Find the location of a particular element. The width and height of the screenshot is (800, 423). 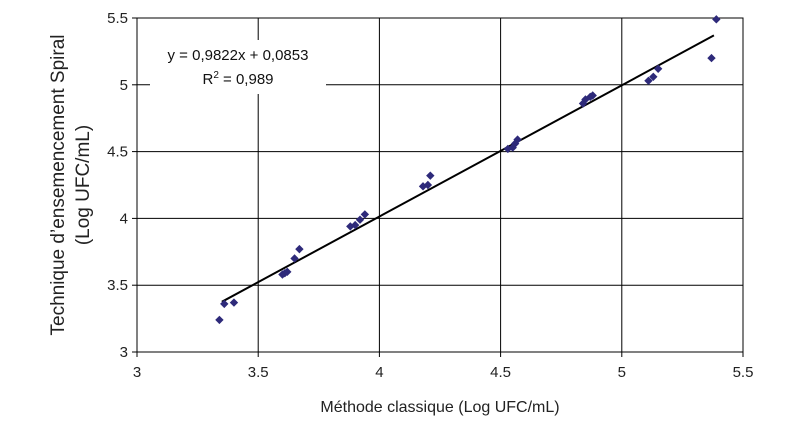

y-axis-label-line2: (Log UFC/mL) is located at coordinates (83, 185).